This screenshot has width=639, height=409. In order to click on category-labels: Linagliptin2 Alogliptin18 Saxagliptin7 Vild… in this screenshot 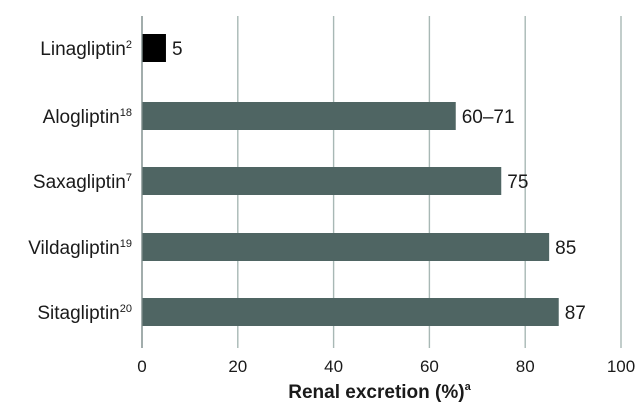, I will do `click(80, 181)`.